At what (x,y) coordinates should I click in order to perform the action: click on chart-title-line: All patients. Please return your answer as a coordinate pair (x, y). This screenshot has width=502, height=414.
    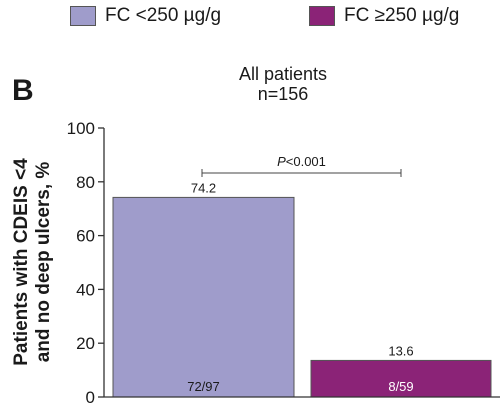
    Looking at the image, I should click on (283, 74).